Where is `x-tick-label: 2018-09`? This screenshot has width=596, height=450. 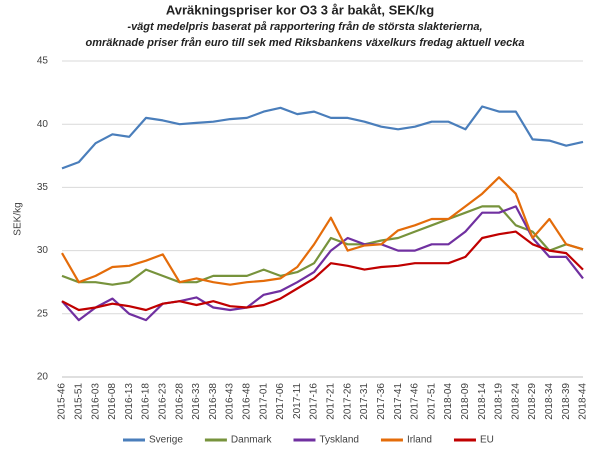
x-tick-label: 2018-09 is located at coordinates (465, 401).